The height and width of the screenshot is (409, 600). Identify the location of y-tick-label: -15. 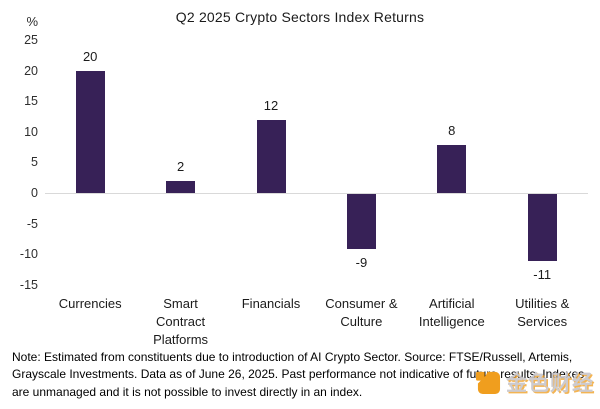
(28, 284).